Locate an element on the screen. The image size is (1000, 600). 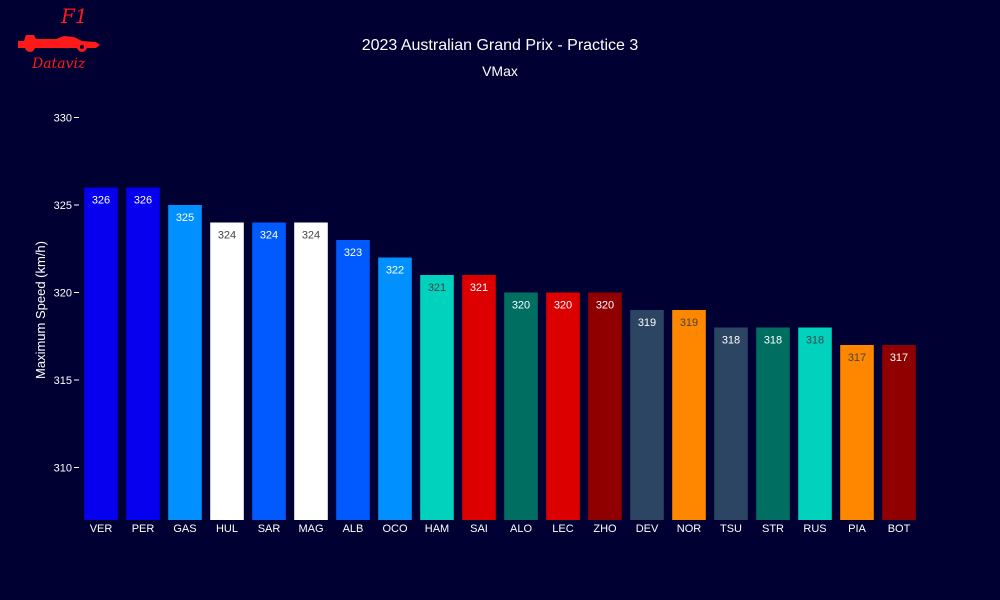
x-tick-label: LEC is located at coordinates (562, 529).